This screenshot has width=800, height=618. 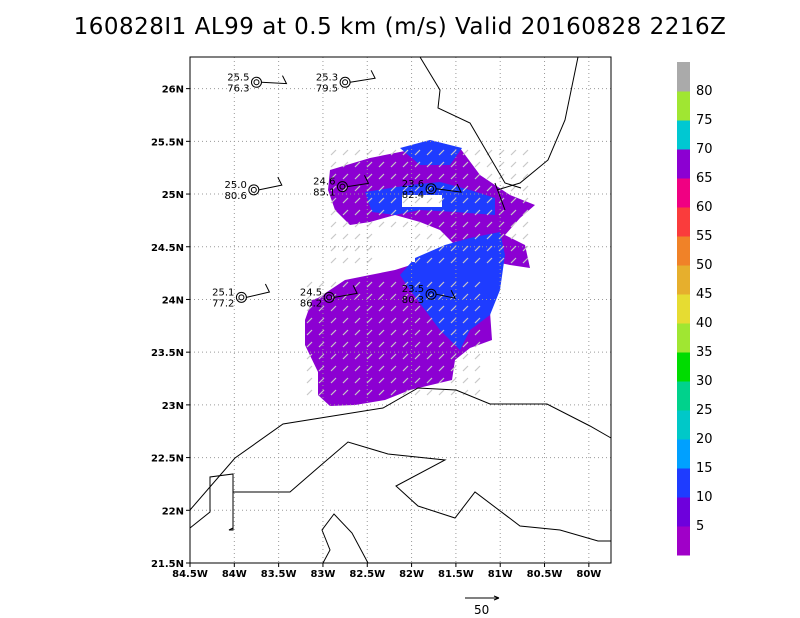 I want to click on station-value-top: 23.6, so click(x=413, y=184).